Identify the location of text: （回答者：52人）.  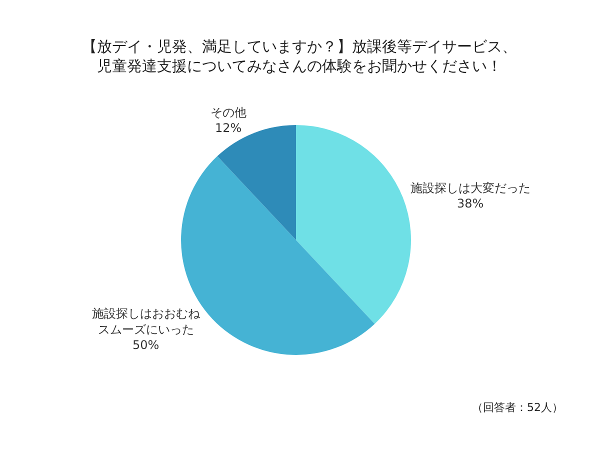
(517, 407).